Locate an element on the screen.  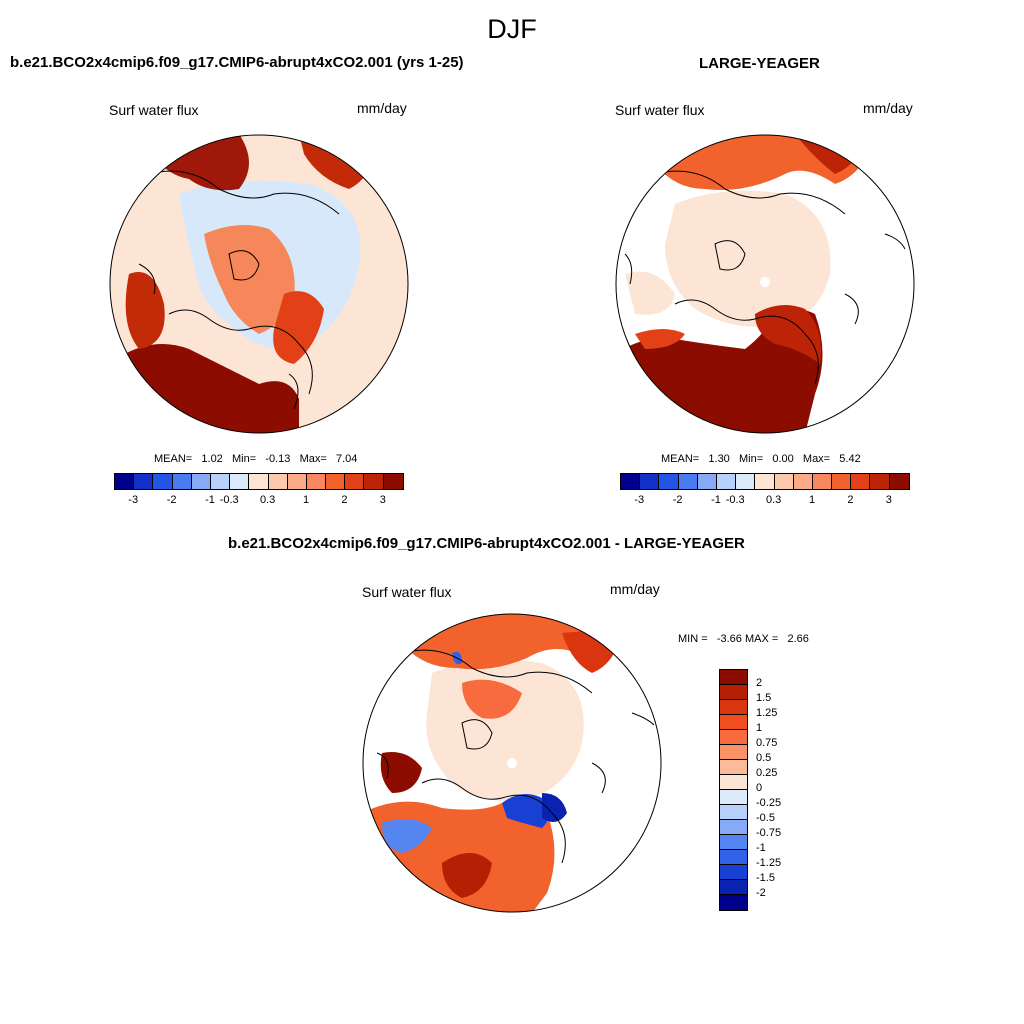
panel3-colorbar is located at coordinates (733, 790).